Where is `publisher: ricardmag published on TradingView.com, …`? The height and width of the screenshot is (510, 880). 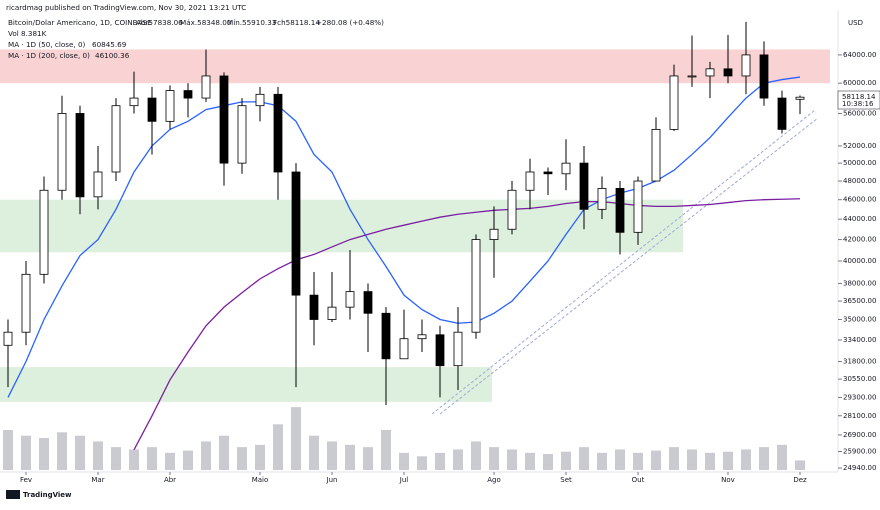
publisher: ricardmag published on TradingView.com, … is located at coordinates (126, 7).